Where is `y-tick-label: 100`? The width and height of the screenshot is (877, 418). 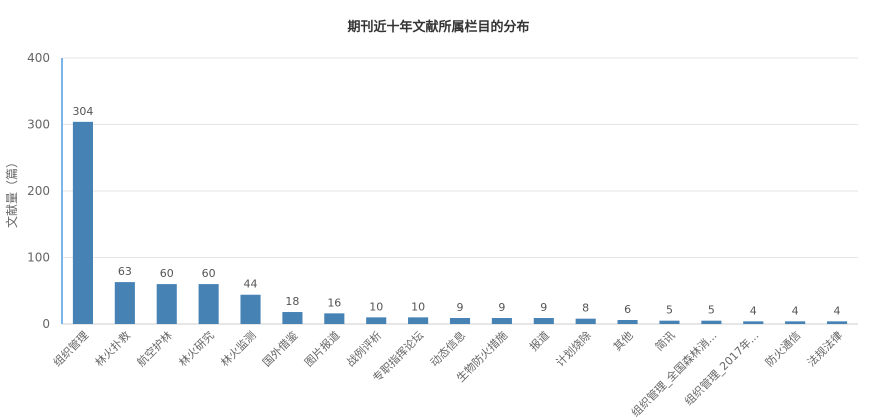 y-tick-label: 100 is located at coordinates (38, 258).